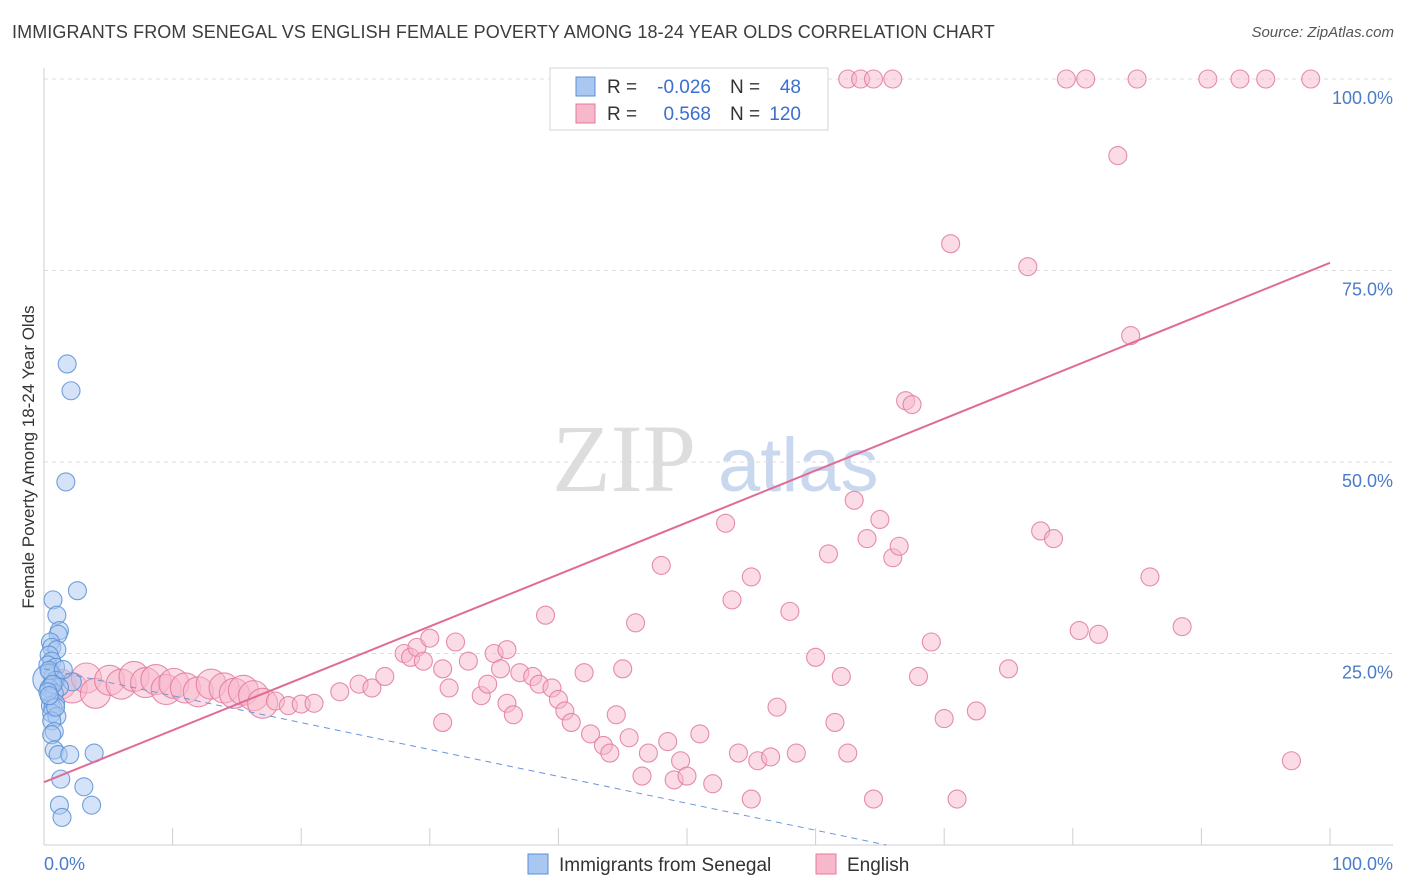  What do you see at coordinates (28, 456) in the screenshot?
I see `y-axis-title: Female Poverty Among 18-24 Year Olds` at bounding box center [28, 456].